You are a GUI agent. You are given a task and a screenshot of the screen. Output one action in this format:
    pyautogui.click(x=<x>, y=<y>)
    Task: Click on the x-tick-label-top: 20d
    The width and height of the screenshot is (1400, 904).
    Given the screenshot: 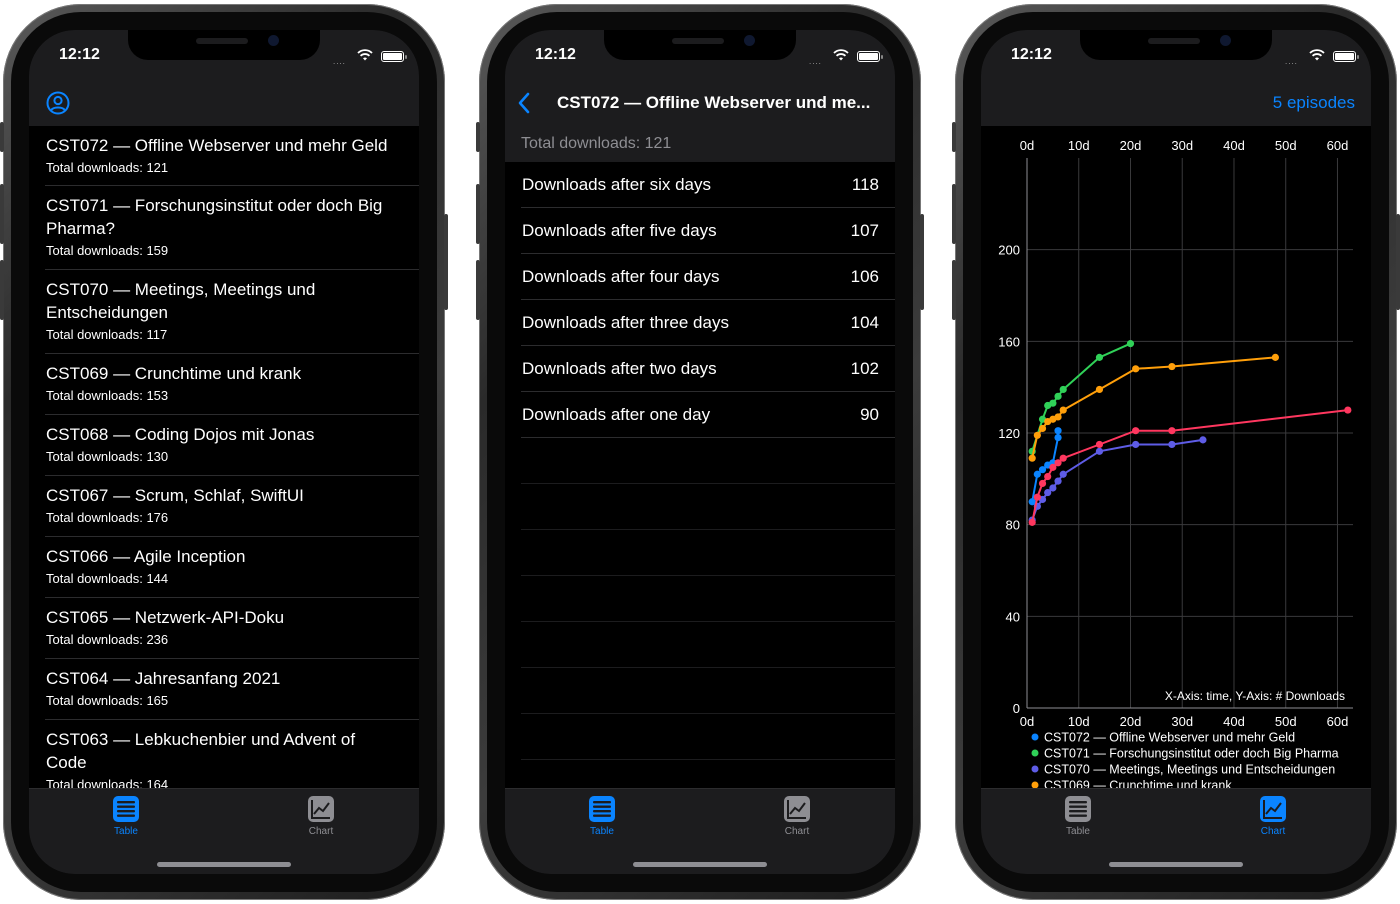 What is the action you would take?
    pyautogui.click(x=1131, y=145)
    